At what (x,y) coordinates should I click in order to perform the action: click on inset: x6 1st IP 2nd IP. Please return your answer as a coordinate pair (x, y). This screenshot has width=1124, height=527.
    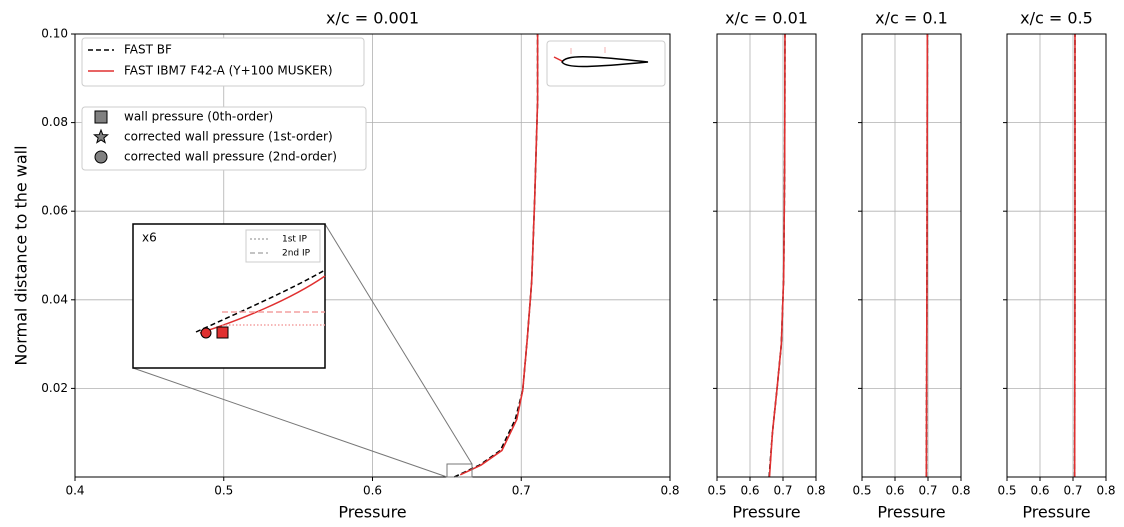
    Looking at the image, I should click on (229, 296).